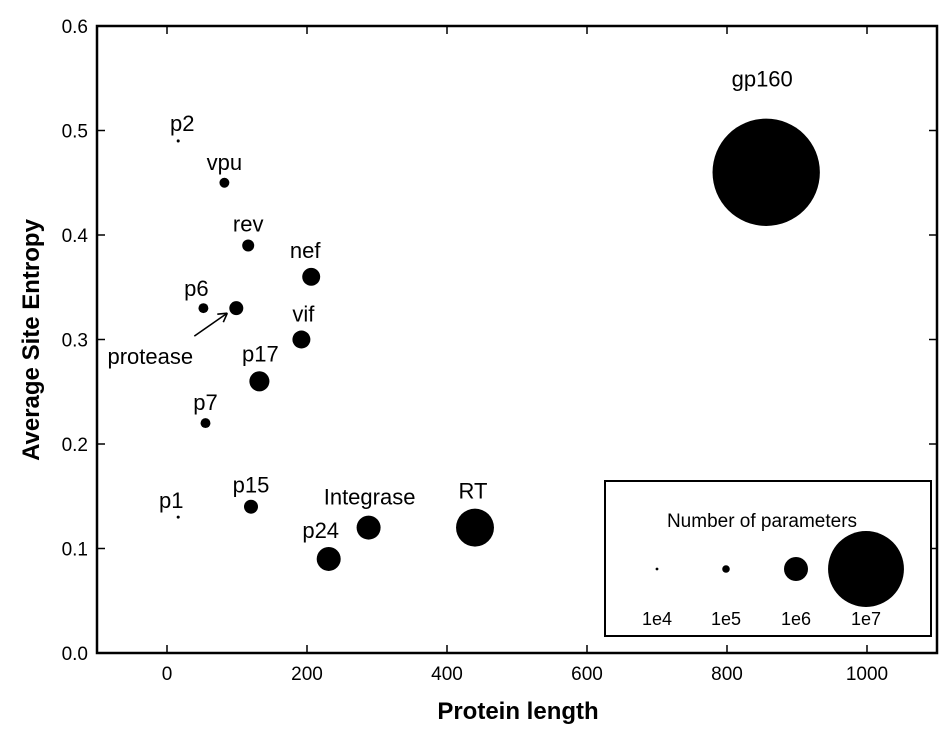  What do you see at coordinates (75, 445) in the screenshot?
I see `y-tick-label: 0.2` at bounding box center [75, 445].